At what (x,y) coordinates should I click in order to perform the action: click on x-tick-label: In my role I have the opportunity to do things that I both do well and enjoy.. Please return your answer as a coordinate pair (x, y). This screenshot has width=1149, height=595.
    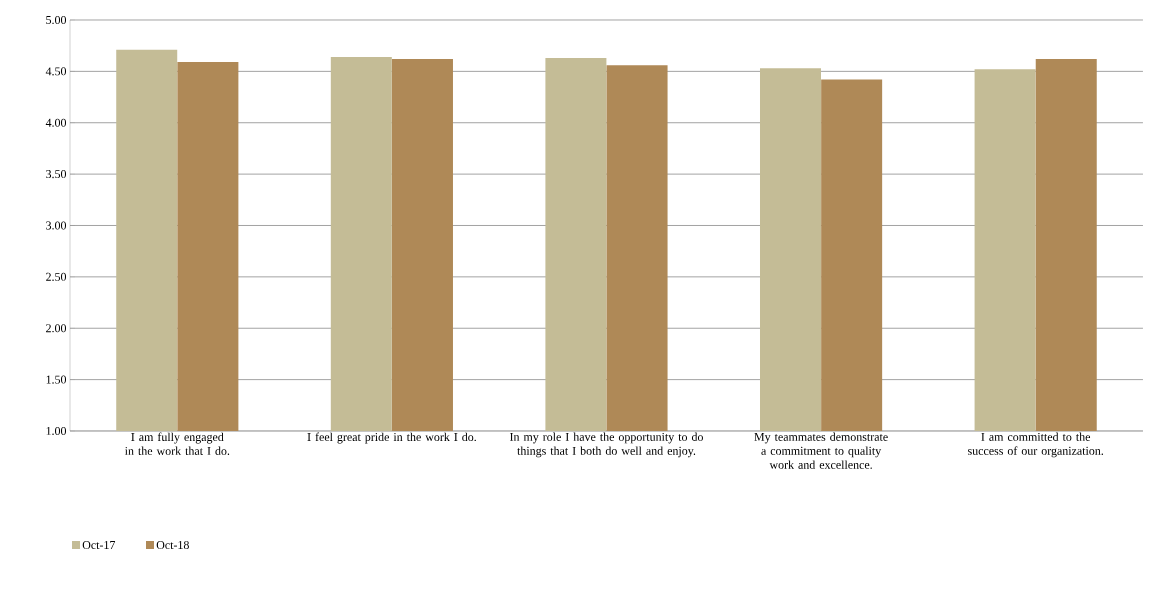
    Looking at the image, I should click on (606, 445).